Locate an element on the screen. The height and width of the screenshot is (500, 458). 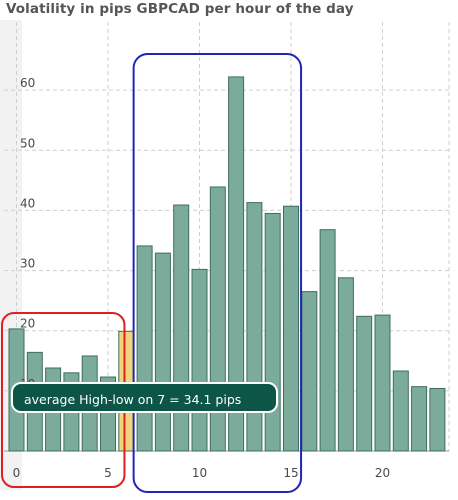
y-tick-label-20: 20 is located at coordinates (27, 324).